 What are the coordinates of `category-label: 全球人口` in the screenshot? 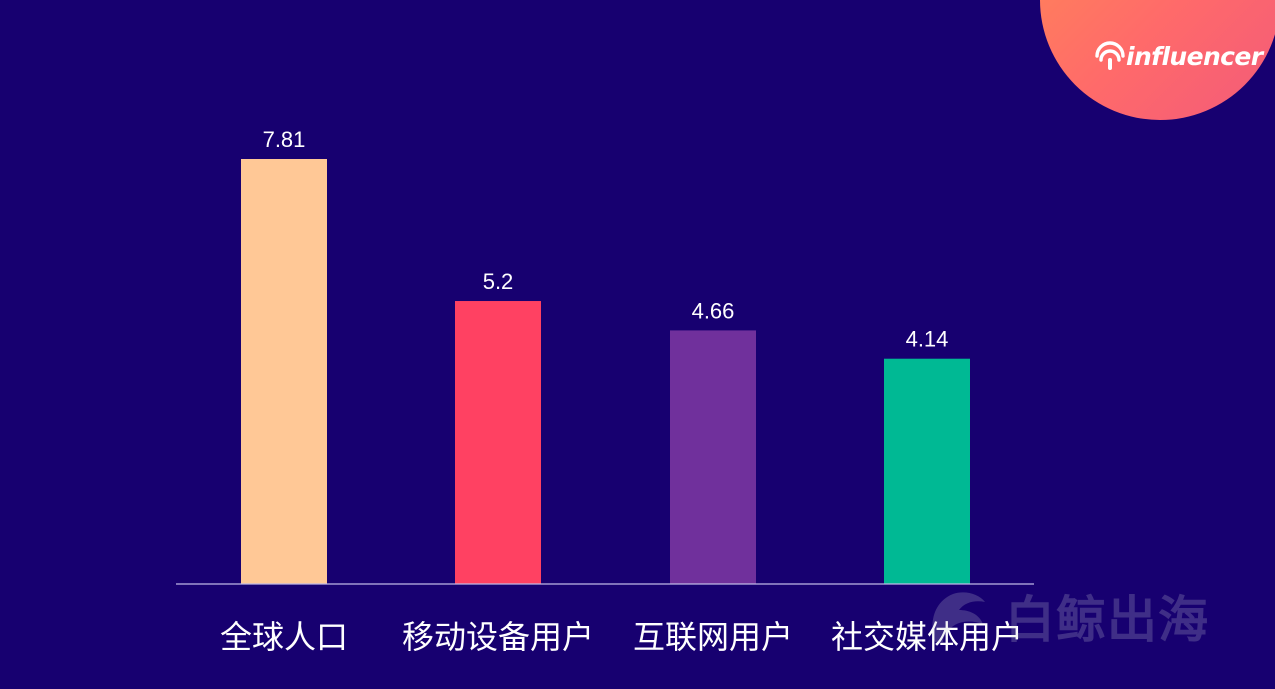 It's located at (284, 637).